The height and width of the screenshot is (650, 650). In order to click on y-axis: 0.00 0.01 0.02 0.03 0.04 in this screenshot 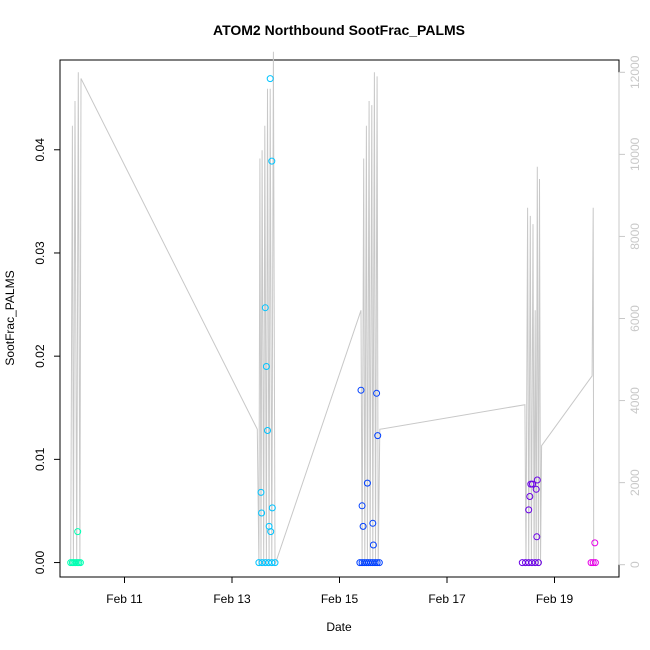, I will do `click(47, 356)`.